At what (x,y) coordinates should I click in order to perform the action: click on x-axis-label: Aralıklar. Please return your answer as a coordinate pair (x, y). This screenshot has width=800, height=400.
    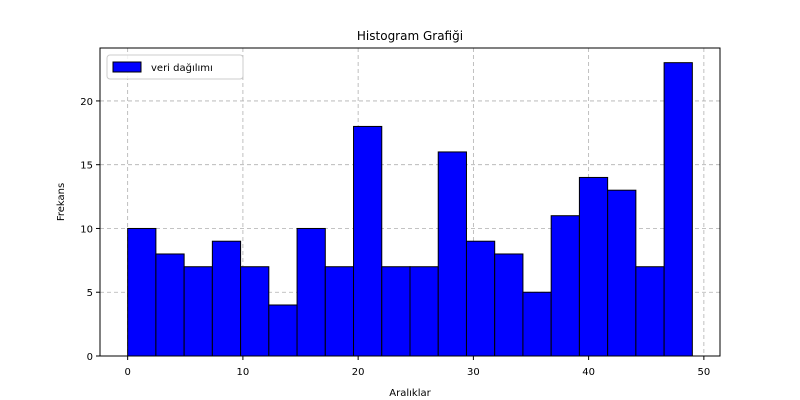
    Looking at the image, I should click on (410, 393).